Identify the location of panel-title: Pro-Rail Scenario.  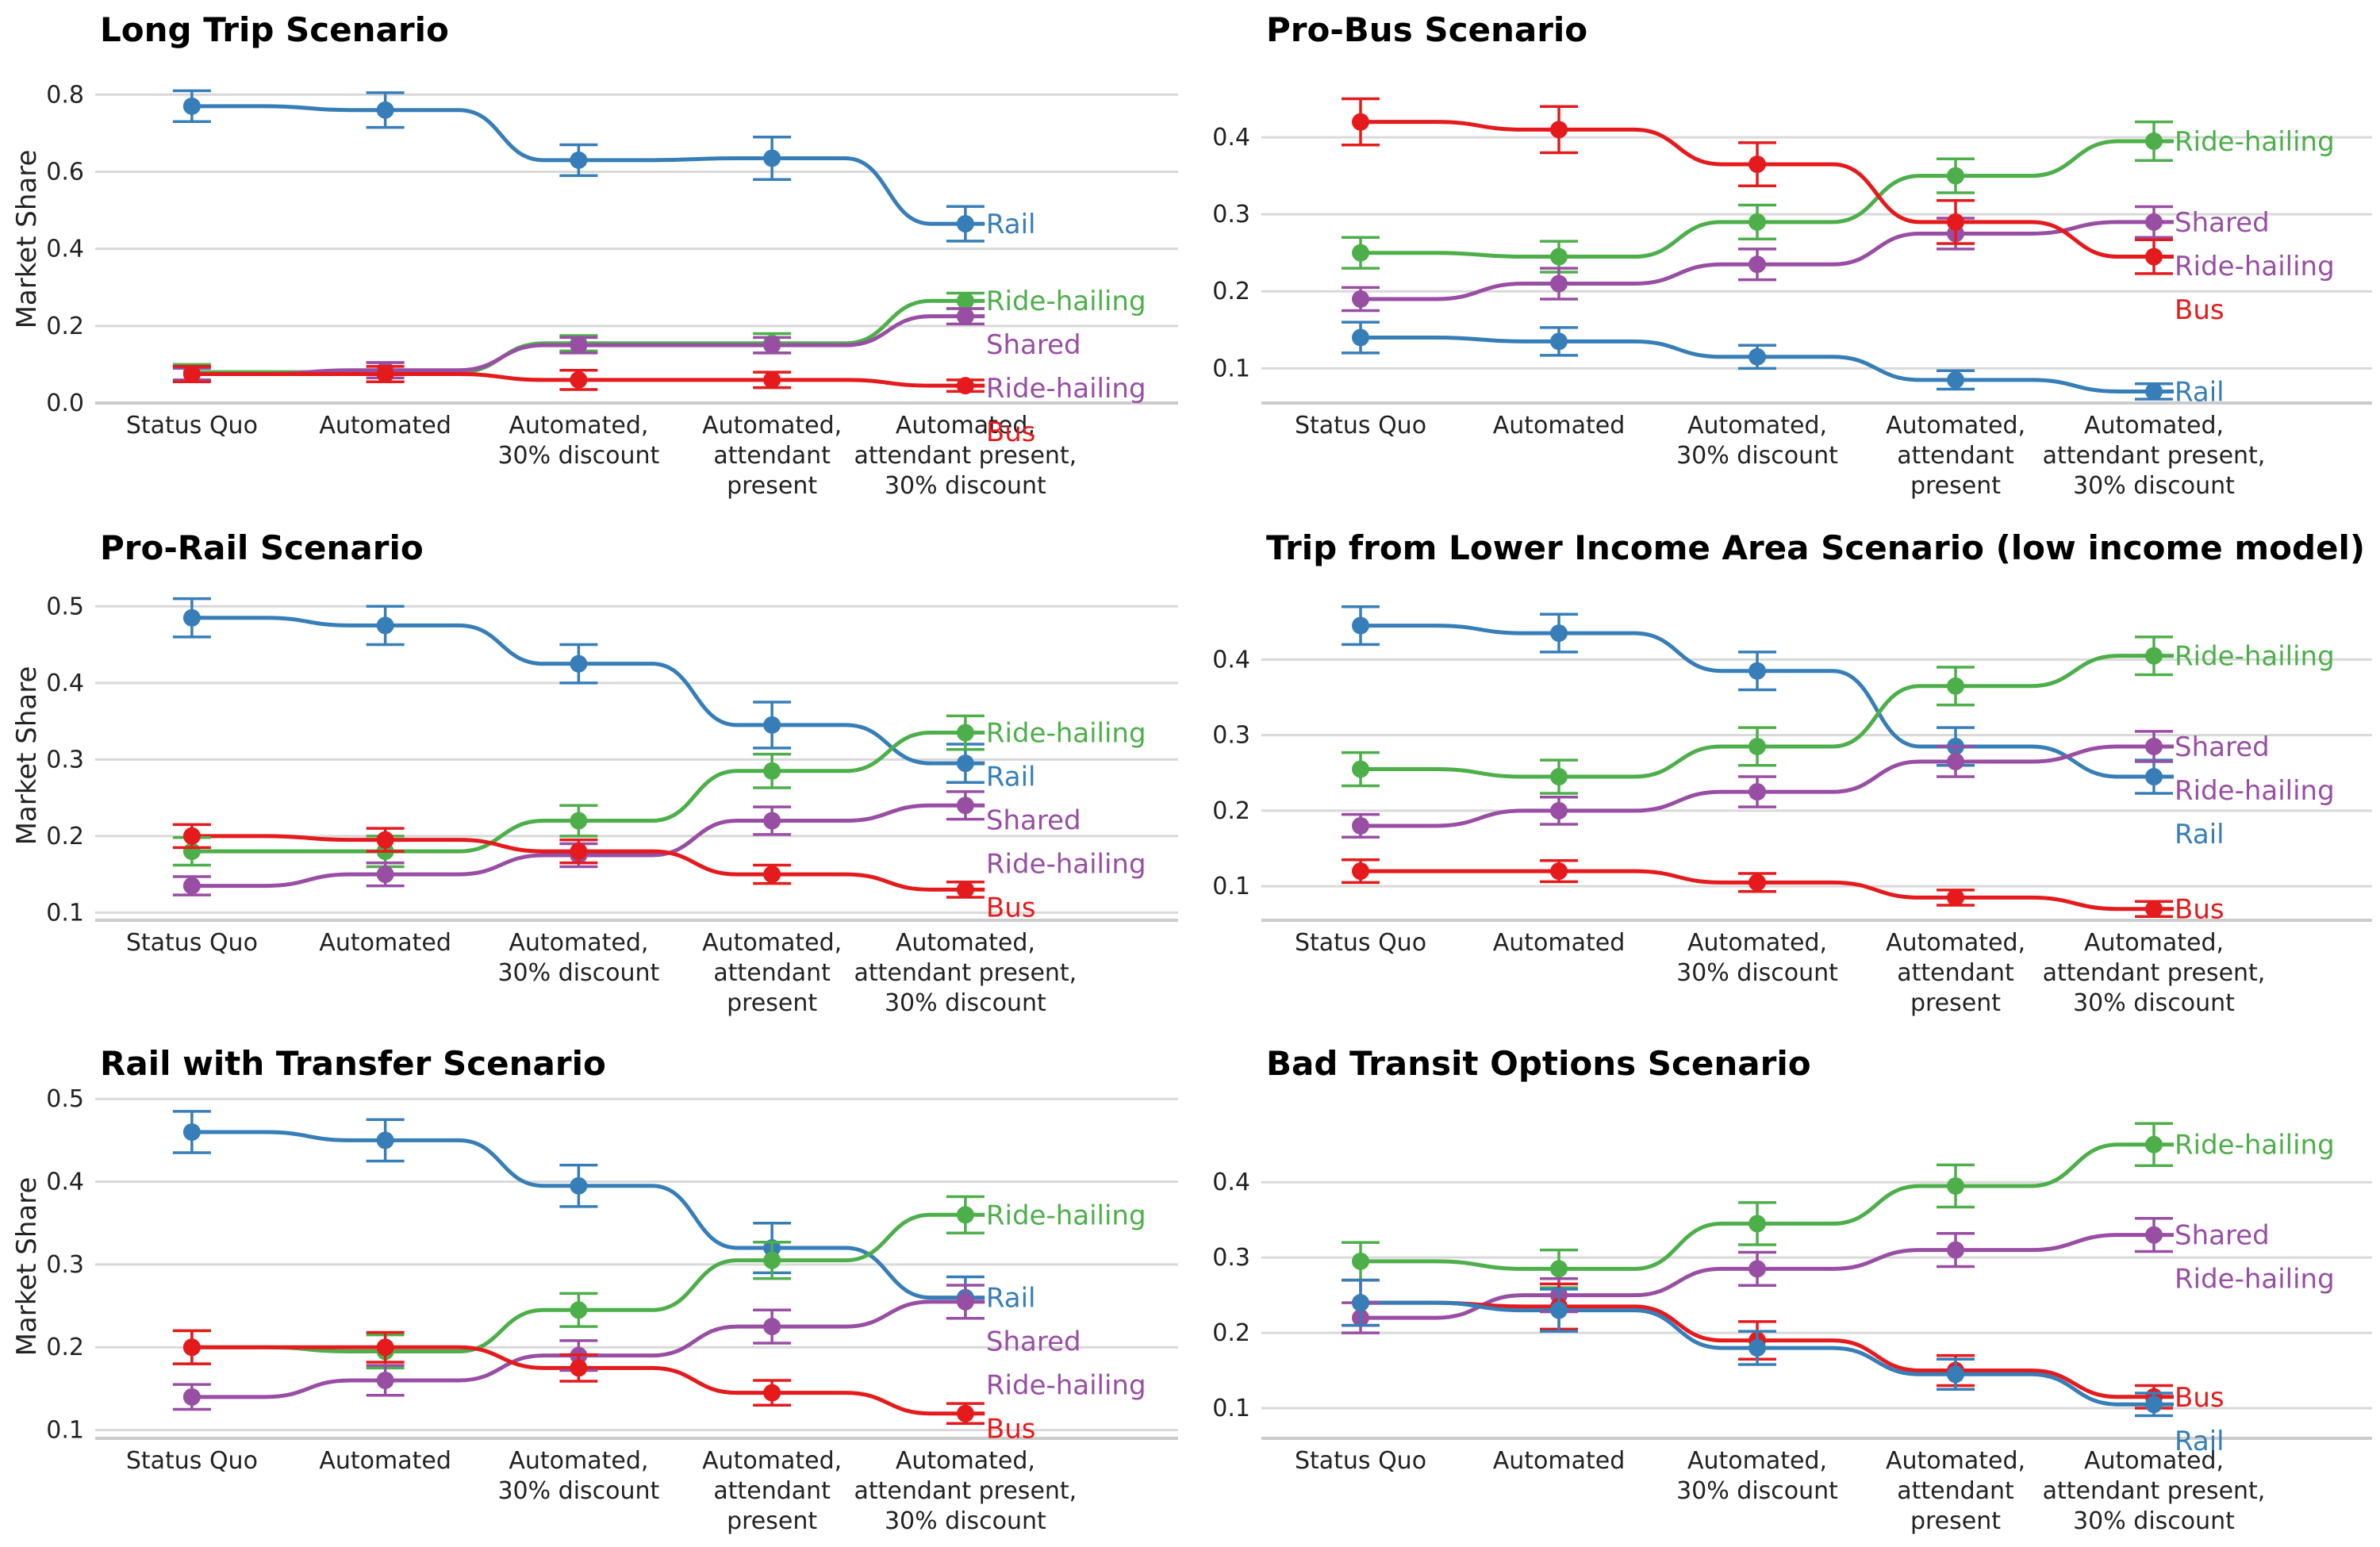
(262, 547).